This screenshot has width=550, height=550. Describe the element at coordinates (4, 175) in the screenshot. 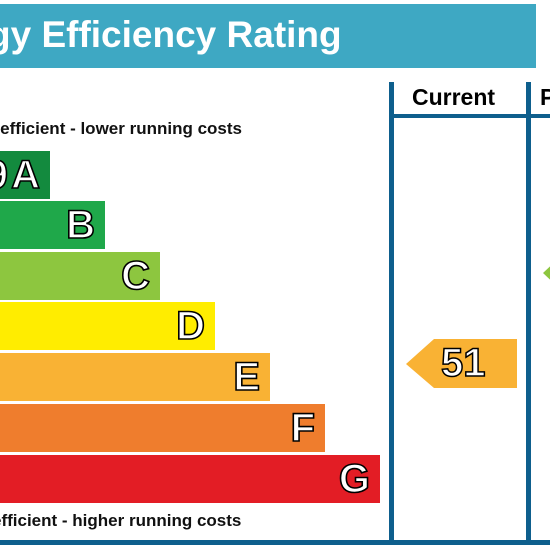

I see `band-range-fragment: 9` at that location.